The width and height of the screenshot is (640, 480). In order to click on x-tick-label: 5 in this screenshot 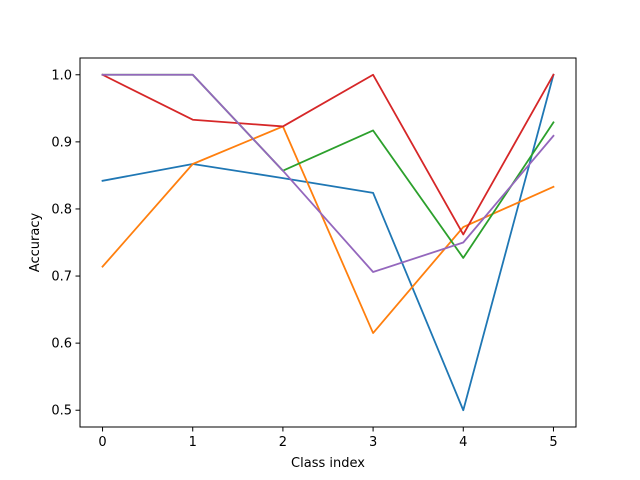, I will do `click(553, 442)`.